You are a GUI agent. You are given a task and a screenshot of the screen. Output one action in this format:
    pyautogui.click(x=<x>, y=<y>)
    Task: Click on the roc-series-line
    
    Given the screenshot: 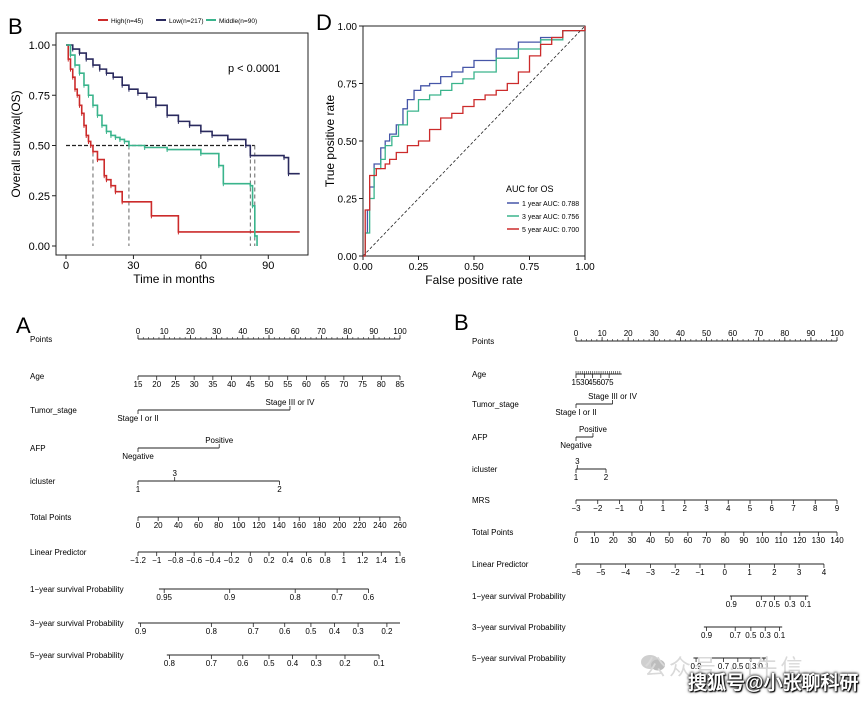 What is the action you would take?
    pyautogui.click(x=474, y=141)
    